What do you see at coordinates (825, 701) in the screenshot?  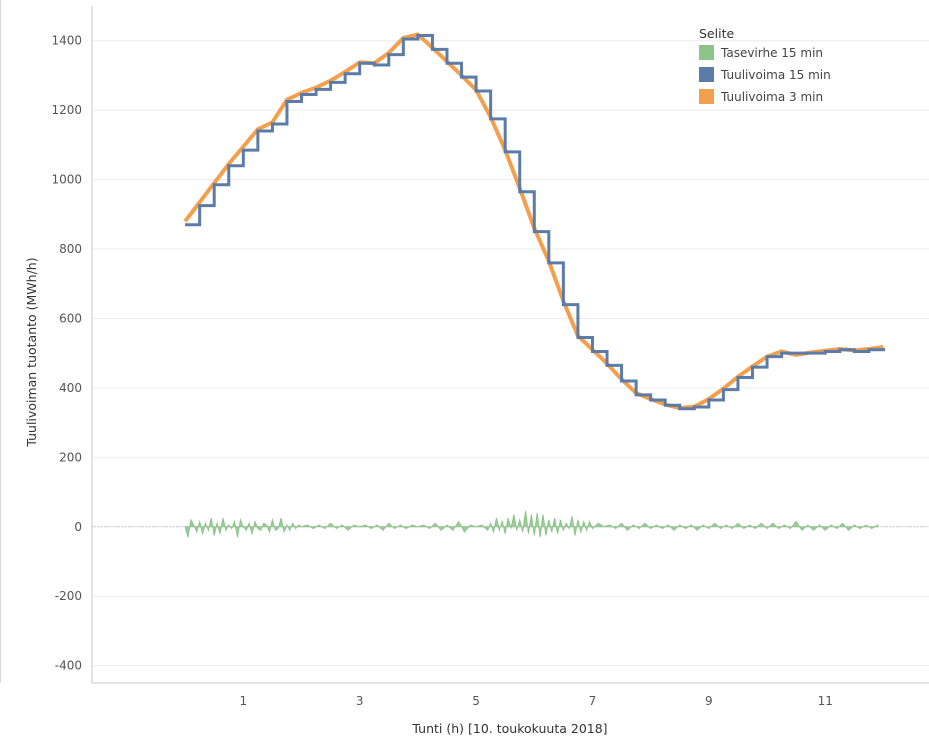 I see `x-tick-label: 11` at bounding box center [825, 701].